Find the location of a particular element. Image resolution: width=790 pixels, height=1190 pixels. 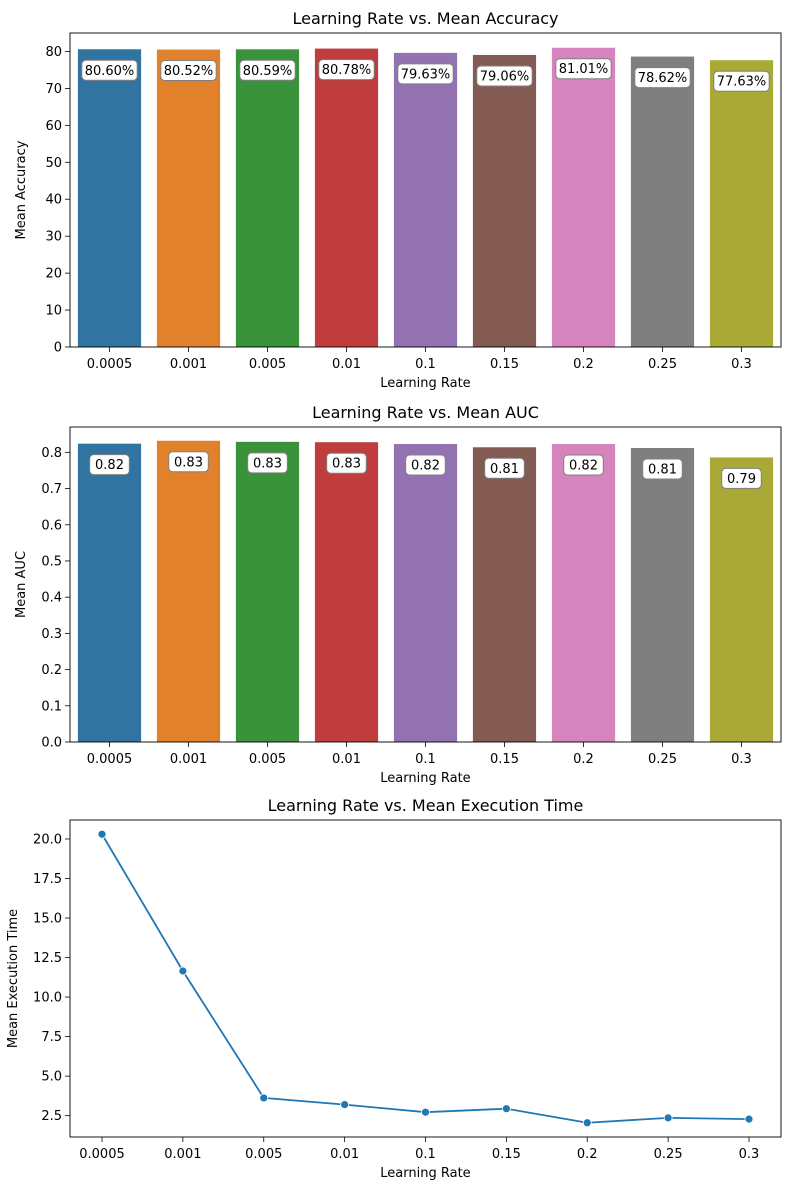

y-tick-label: 0.5 is located at coordinates (51, 561).